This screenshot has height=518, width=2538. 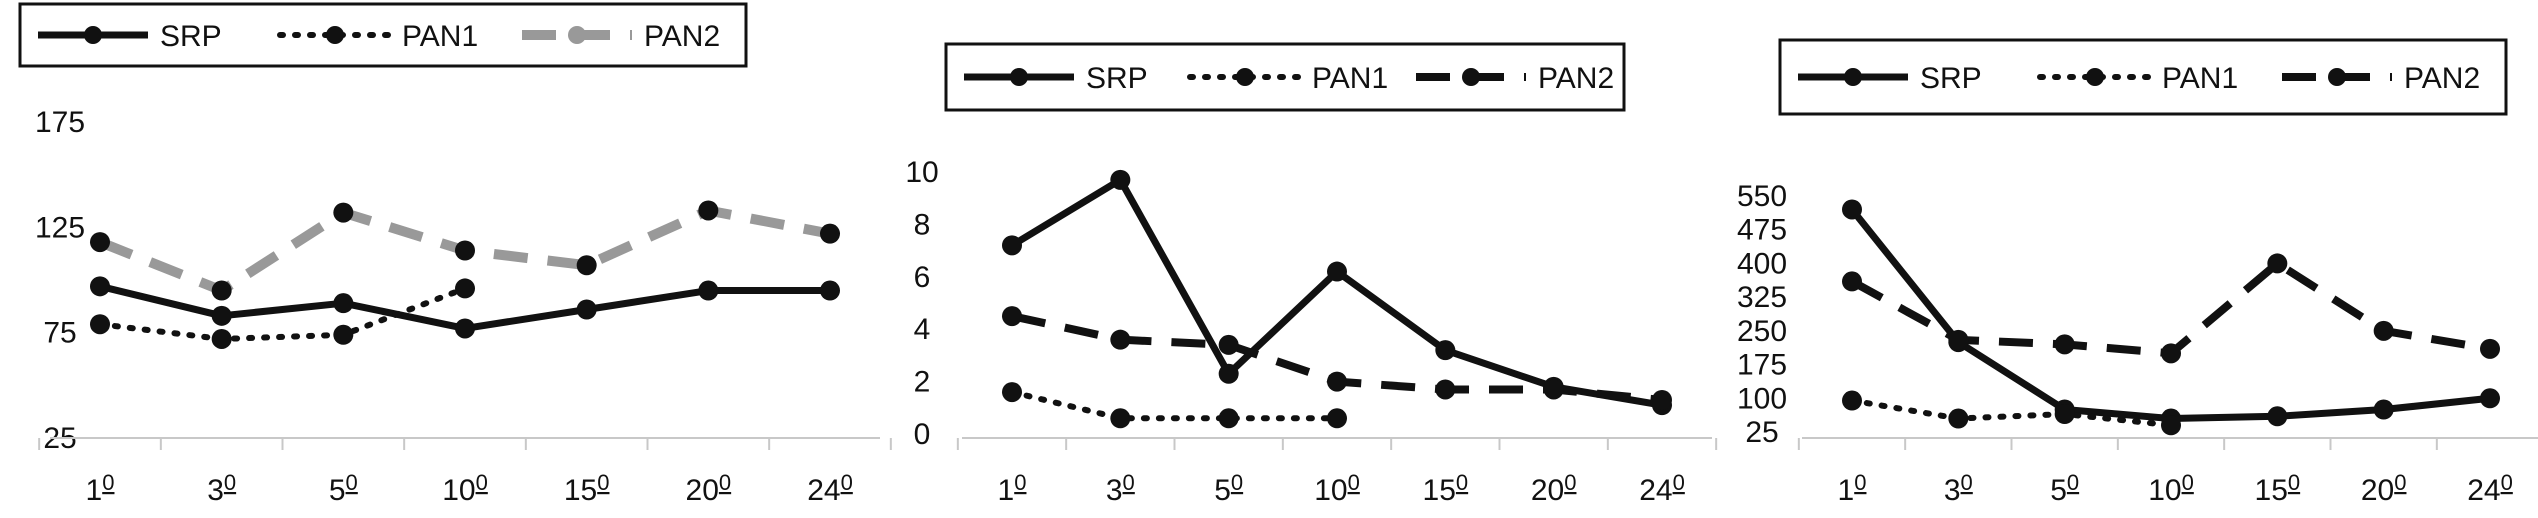 I want to click on series-line-pan2, so click(x=2170, y=308).